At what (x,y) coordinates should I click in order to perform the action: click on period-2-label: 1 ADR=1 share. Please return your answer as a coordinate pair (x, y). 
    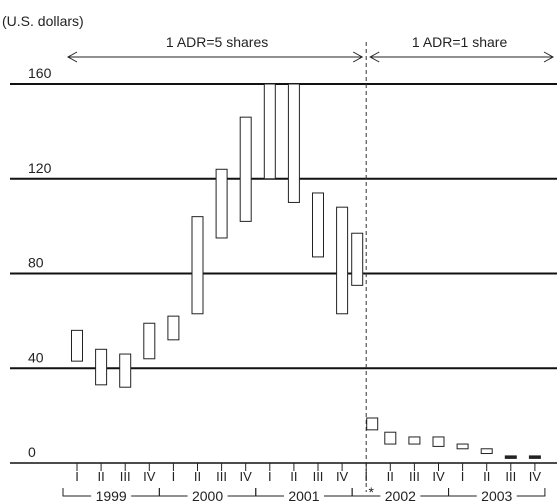
    Looking at the image, I should click on (460, 42).